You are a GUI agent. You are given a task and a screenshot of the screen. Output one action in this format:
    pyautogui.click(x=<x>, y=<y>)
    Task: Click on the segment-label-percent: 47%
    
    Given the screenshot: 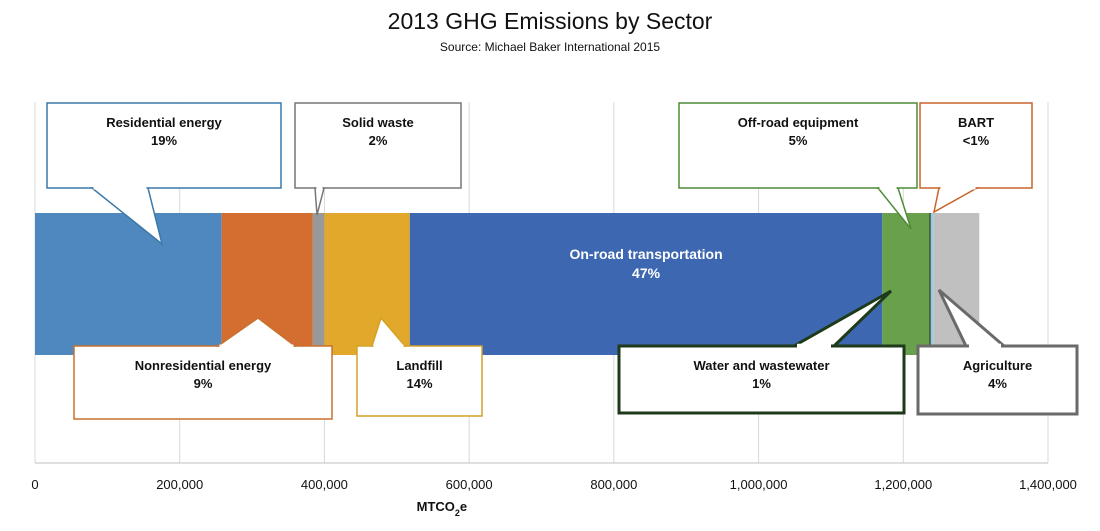 What is the action you would take?
    pyautogui.click(x=646, y=273)
    